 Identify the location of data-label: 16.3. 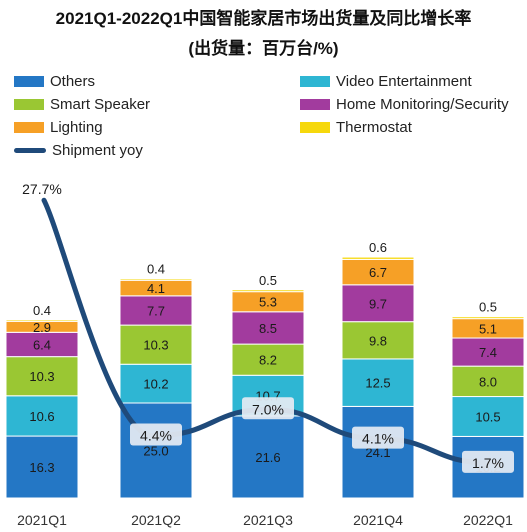
(41, 467).